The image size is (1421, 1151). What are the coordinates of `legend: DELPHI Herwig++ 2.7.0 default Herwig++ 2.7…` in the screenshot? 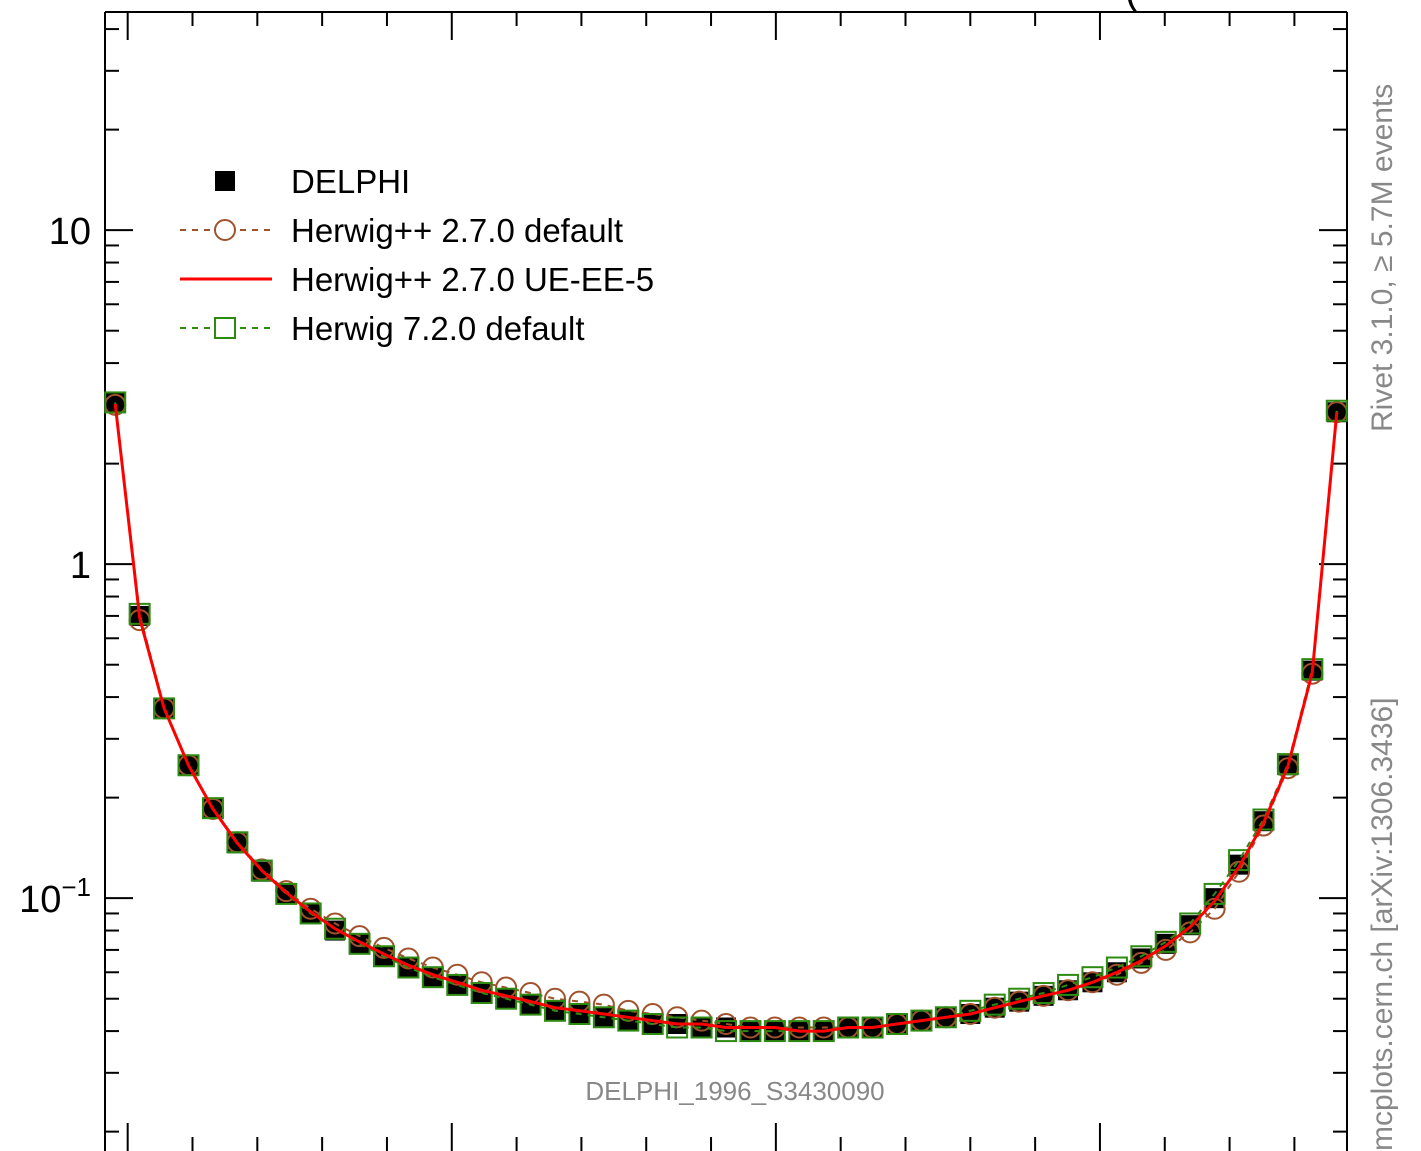 It's located at (417, 255).